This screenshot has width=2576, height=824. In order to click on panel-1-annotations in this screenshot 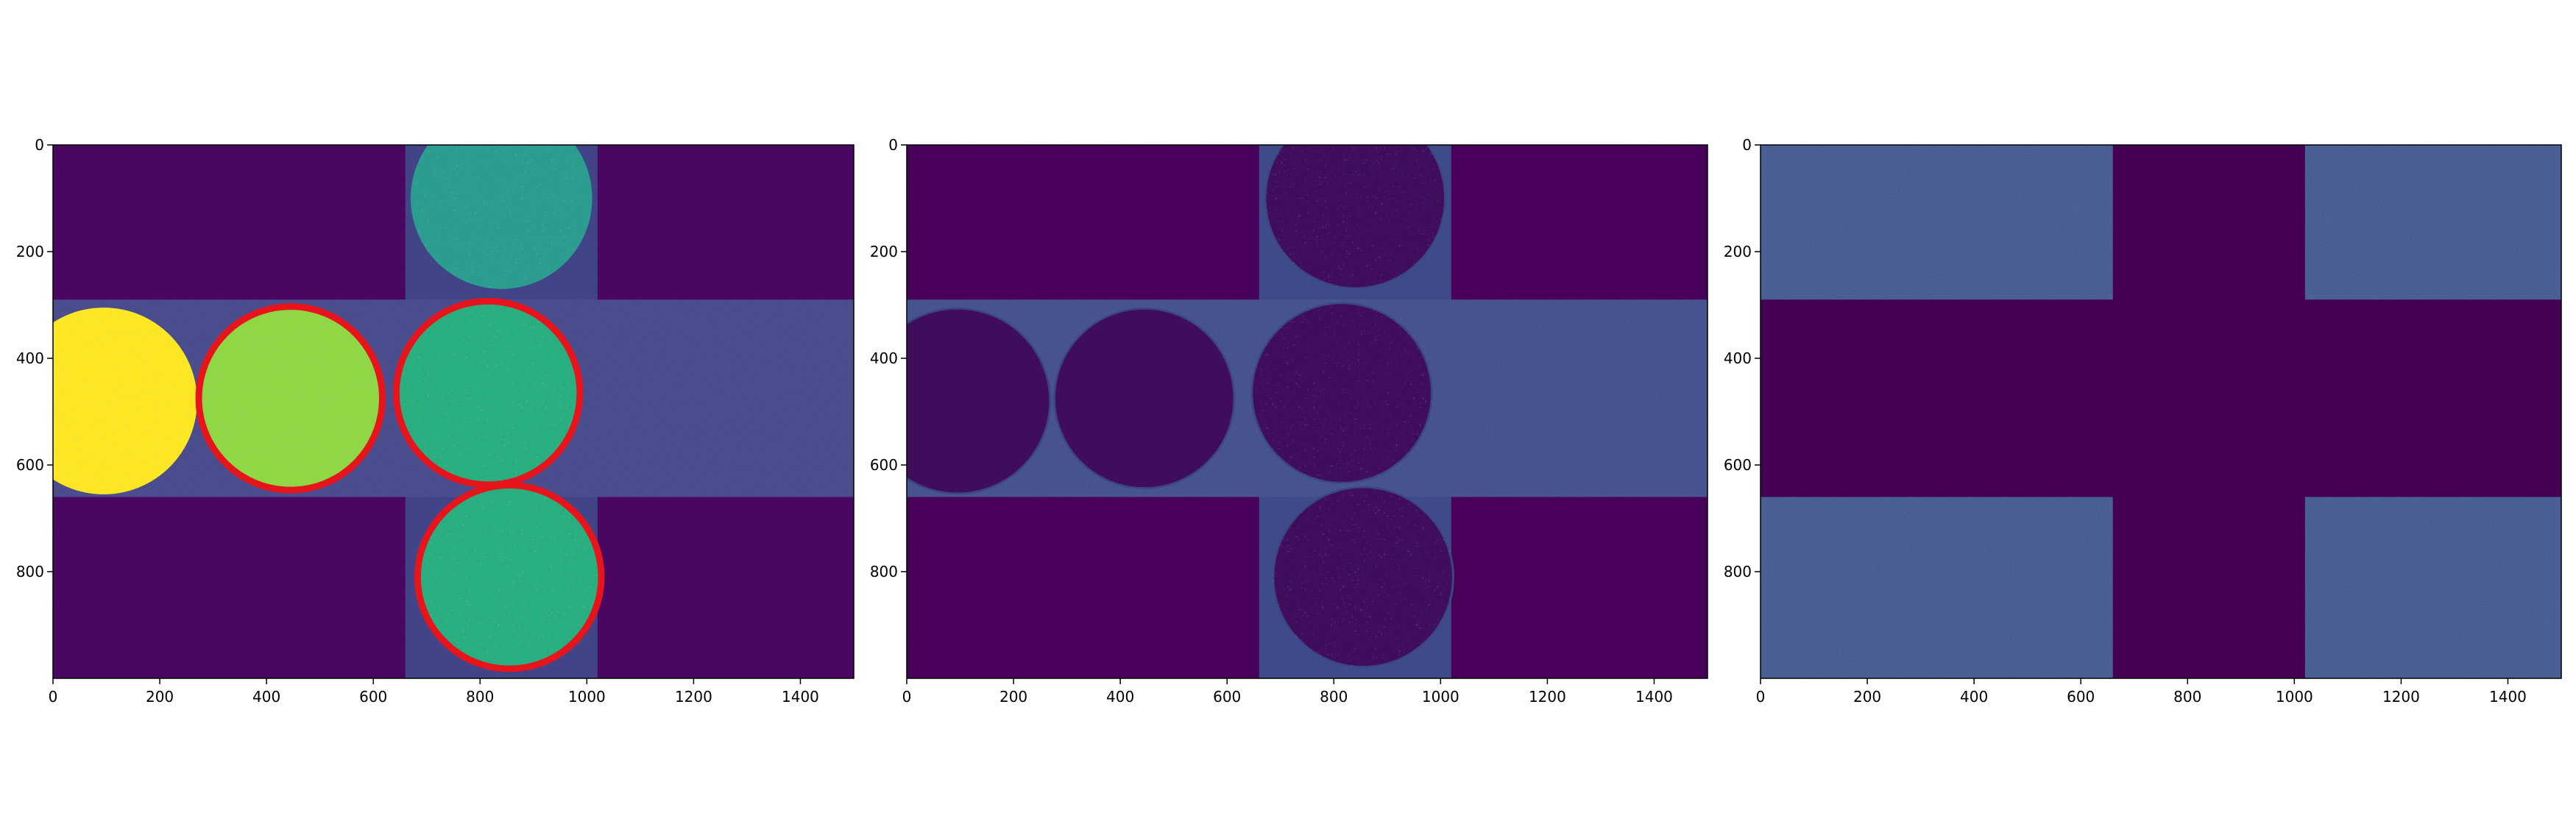, I will do `click(400, 485)`.